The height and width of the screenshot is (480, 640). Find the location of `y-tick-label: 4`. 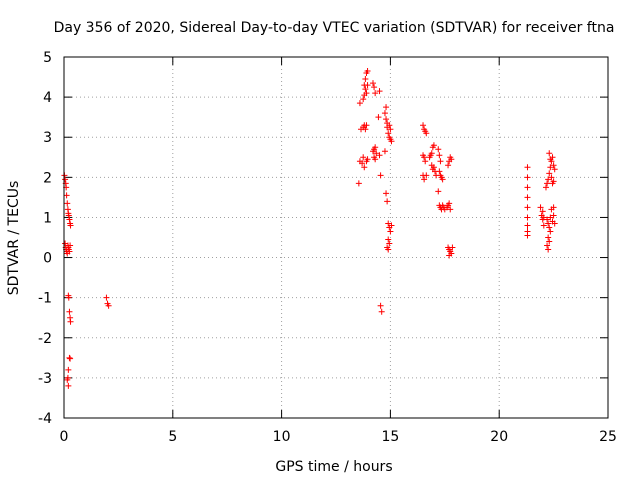

y-tick-label: 4 is located at coordinates (47, 98).